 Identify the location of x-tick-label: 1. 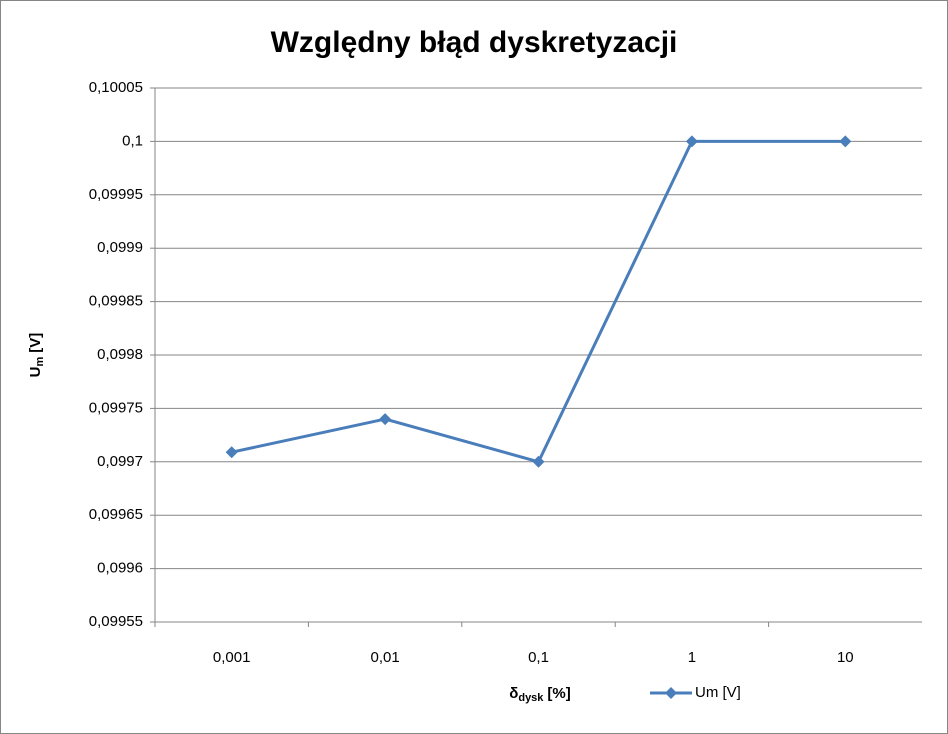
(692, 657).